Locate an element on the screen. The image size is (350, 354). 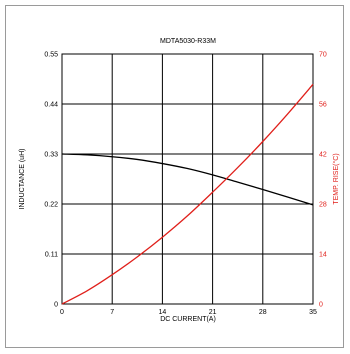
x-axis-label: DC CURRENT(A) is located at coordinates (188, 319).